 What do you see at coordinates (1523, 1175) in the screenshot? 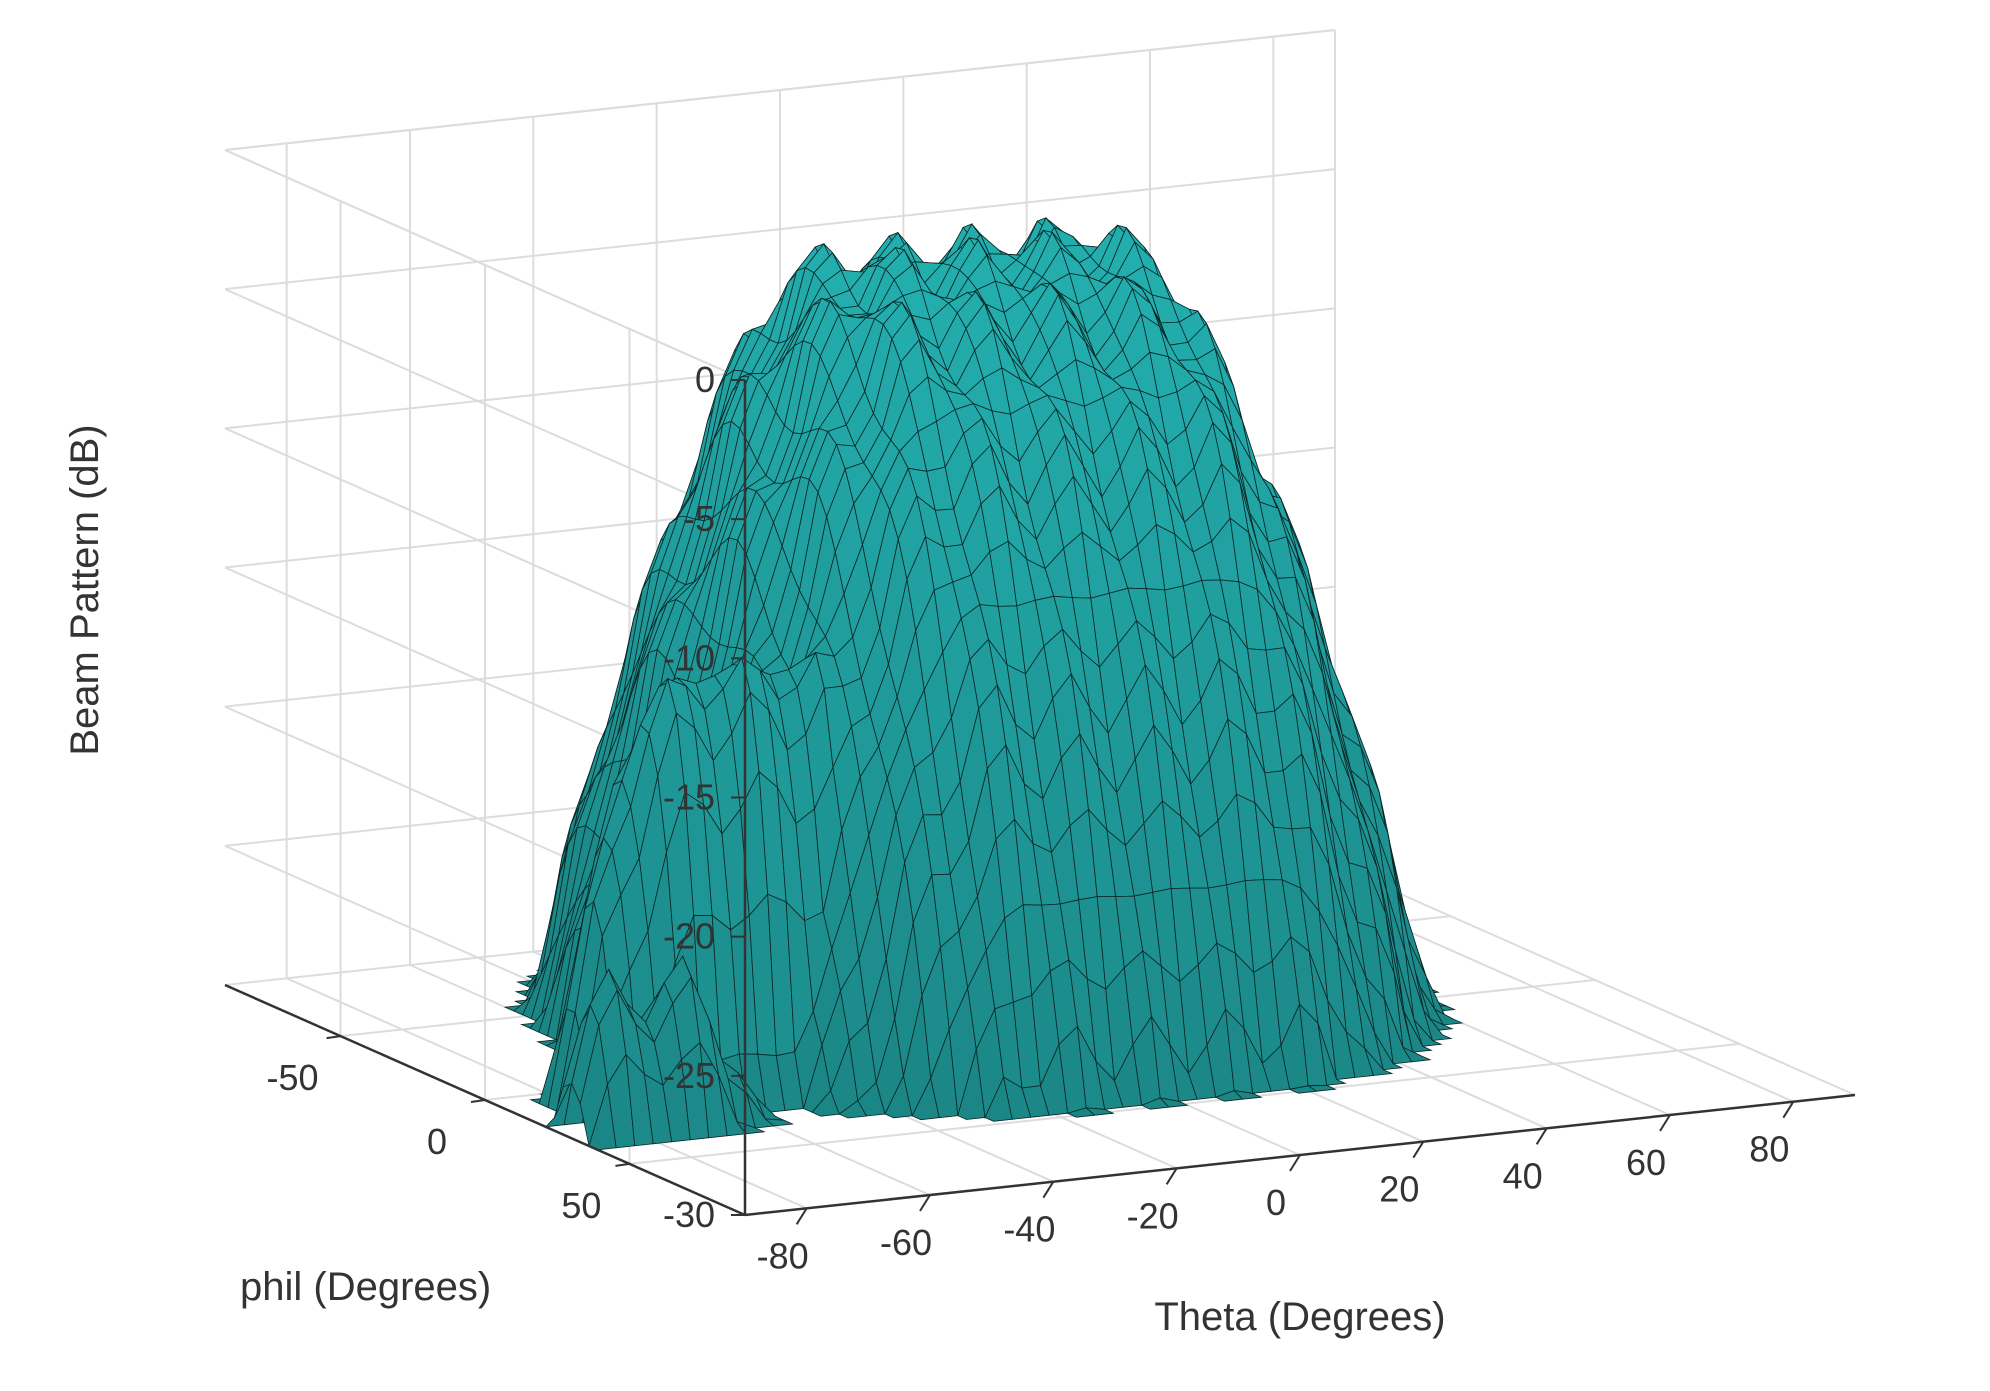
I see `x-tick-label: 40` at bounding box center [1523, 1175].